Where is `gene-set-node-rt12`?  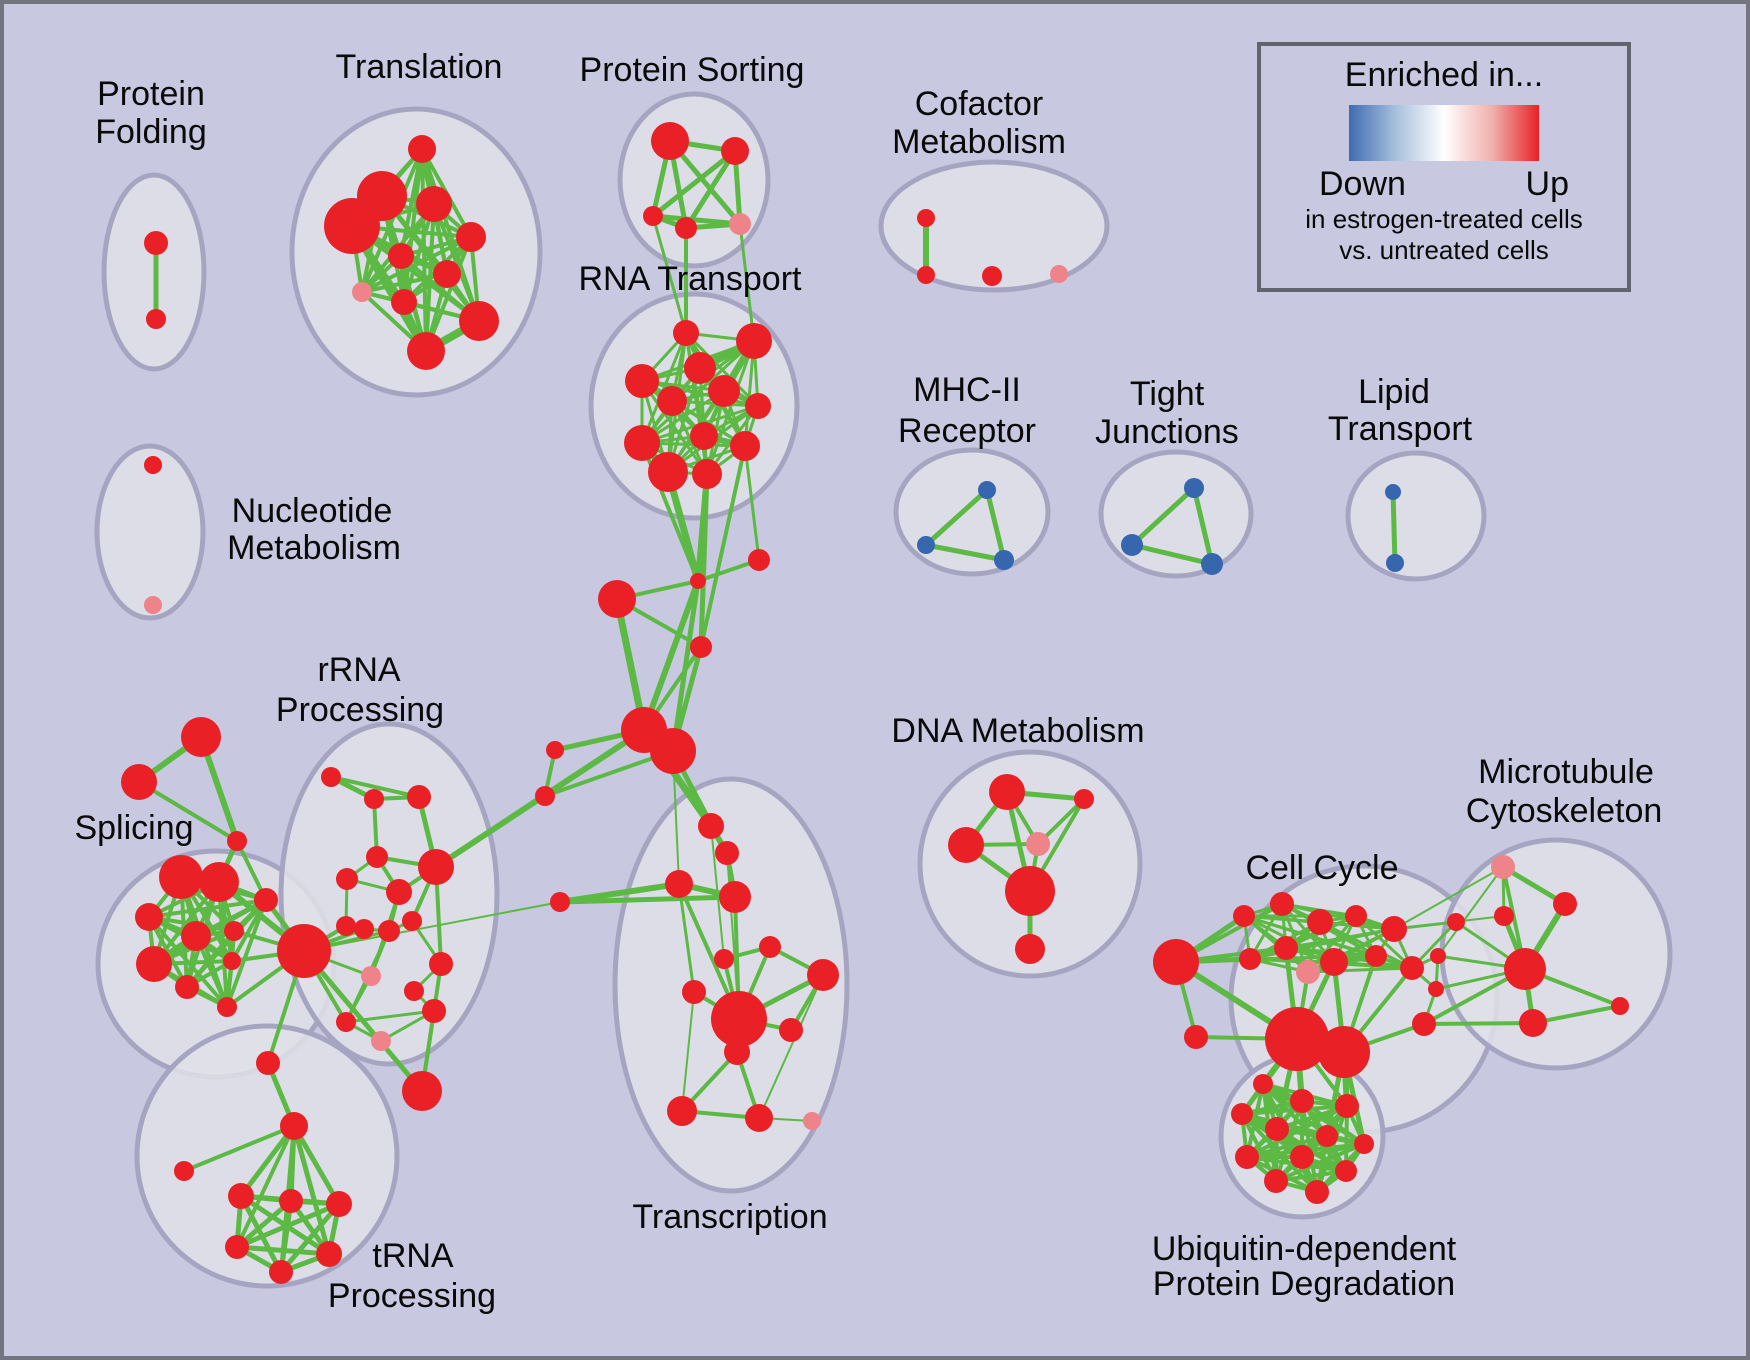 gene-set-node-rt12 is located at coordinates (707, 474).